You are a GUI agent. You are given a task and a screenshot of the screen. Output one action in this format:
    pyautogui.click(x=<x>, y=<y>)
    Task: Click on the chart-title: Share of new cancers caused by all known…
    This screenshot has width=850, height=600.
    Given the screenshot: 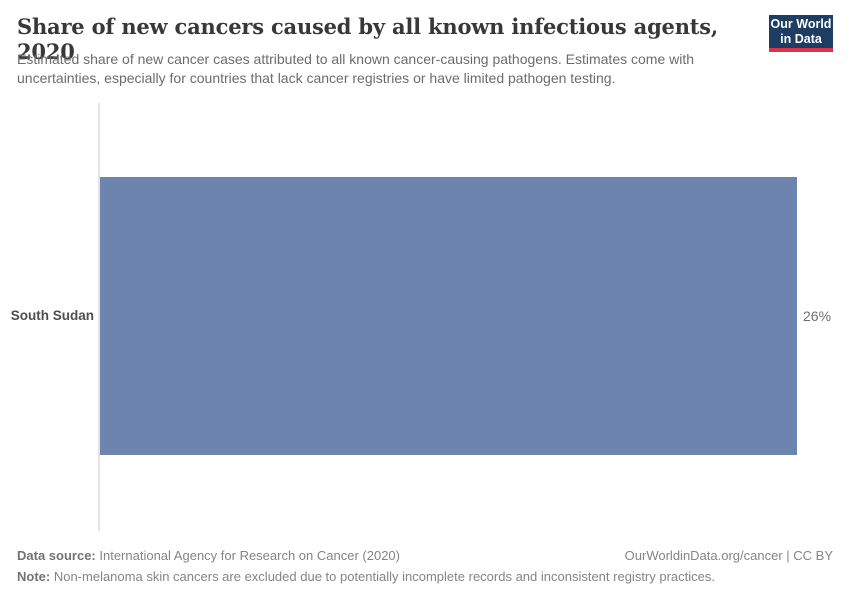 What is the action you would take?
    pyautogui.click(x=368, y=39)
    